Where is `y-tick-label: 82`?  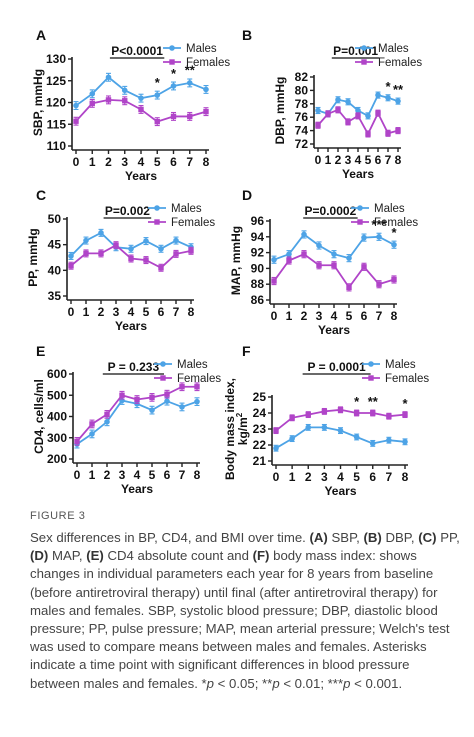 y-tick-label: 82 is located at coordinates (302, 77).